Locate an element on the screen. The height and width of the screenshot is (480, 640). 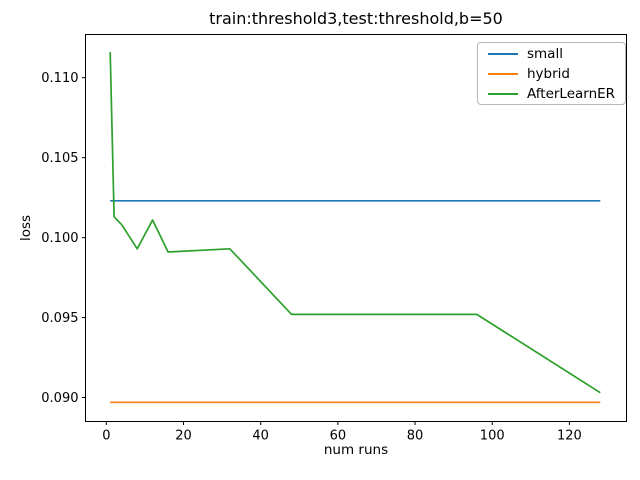
y-tick-label: 0.090 is located at coordinates (59, 398).